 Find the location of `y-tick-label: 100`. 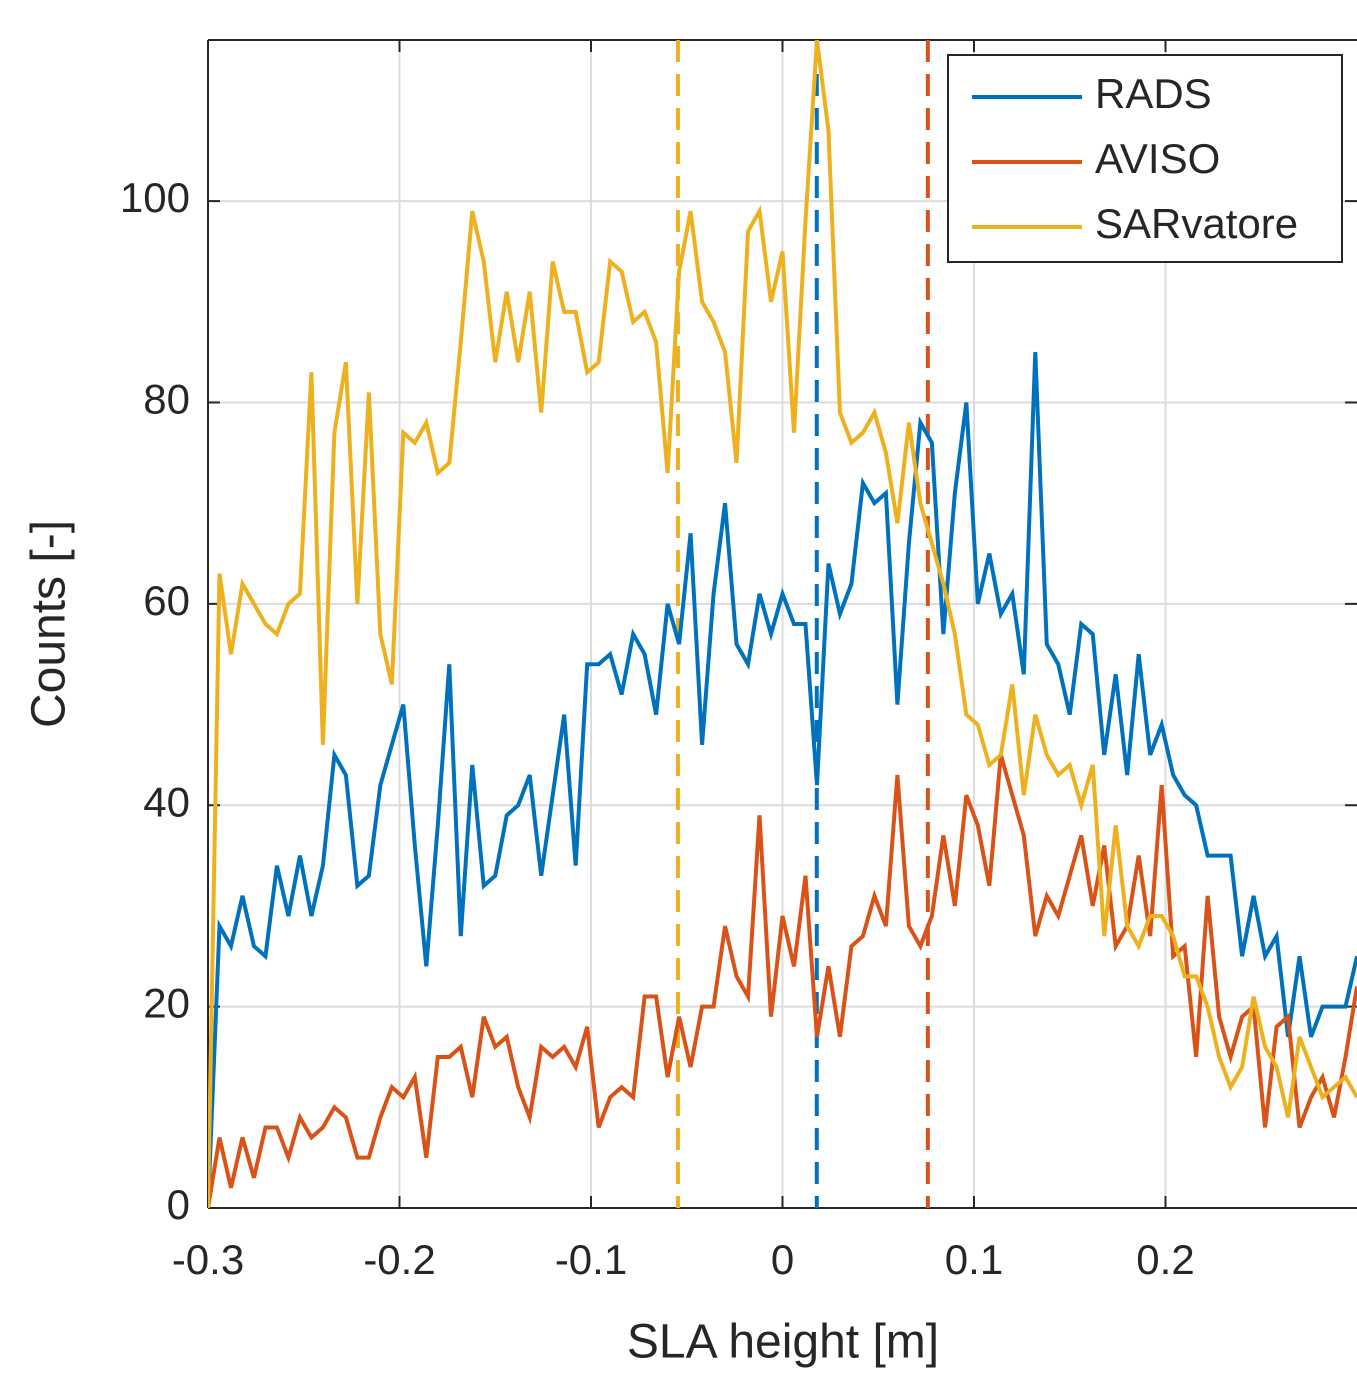

y-tick-label: 100 is located at coordinates (155, 197).